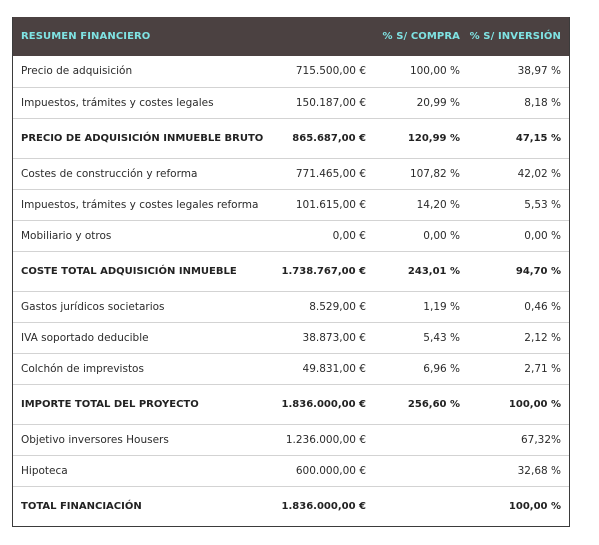  I want to click on table-row: Mobiliario y otros 0,00 €0,00 % 0,00 %, so click(291, 235).